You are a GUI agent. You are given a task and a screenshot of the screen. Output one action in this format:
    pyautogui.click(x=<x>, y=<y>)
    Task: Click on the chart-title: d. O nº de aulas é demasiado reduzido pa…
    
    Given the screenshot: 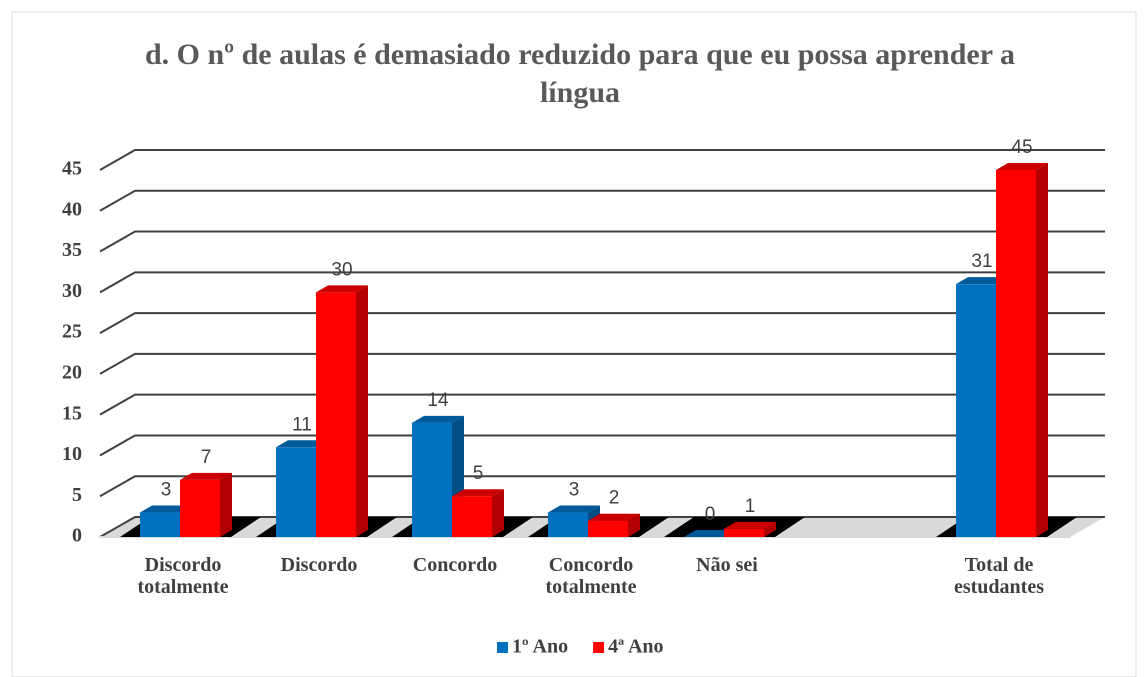 What is the action you would take?
    pyautogui.click(x=580, y=73)
    